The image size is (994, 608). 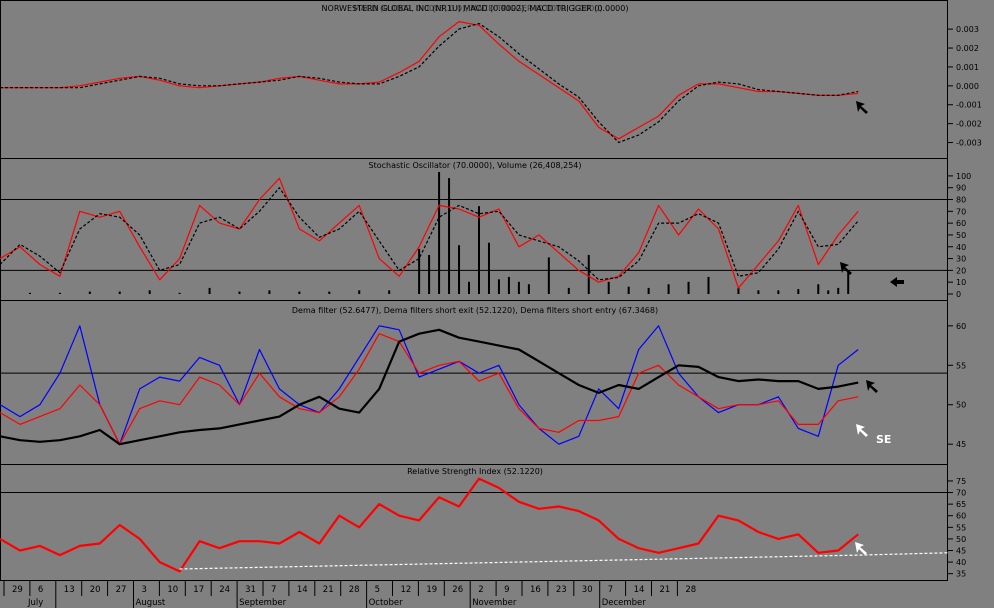 What do you see at coordinates (967, 29) in the screenshot?
I see `macd-y-tick-label: 0.003` at bounding box center [967, 29].